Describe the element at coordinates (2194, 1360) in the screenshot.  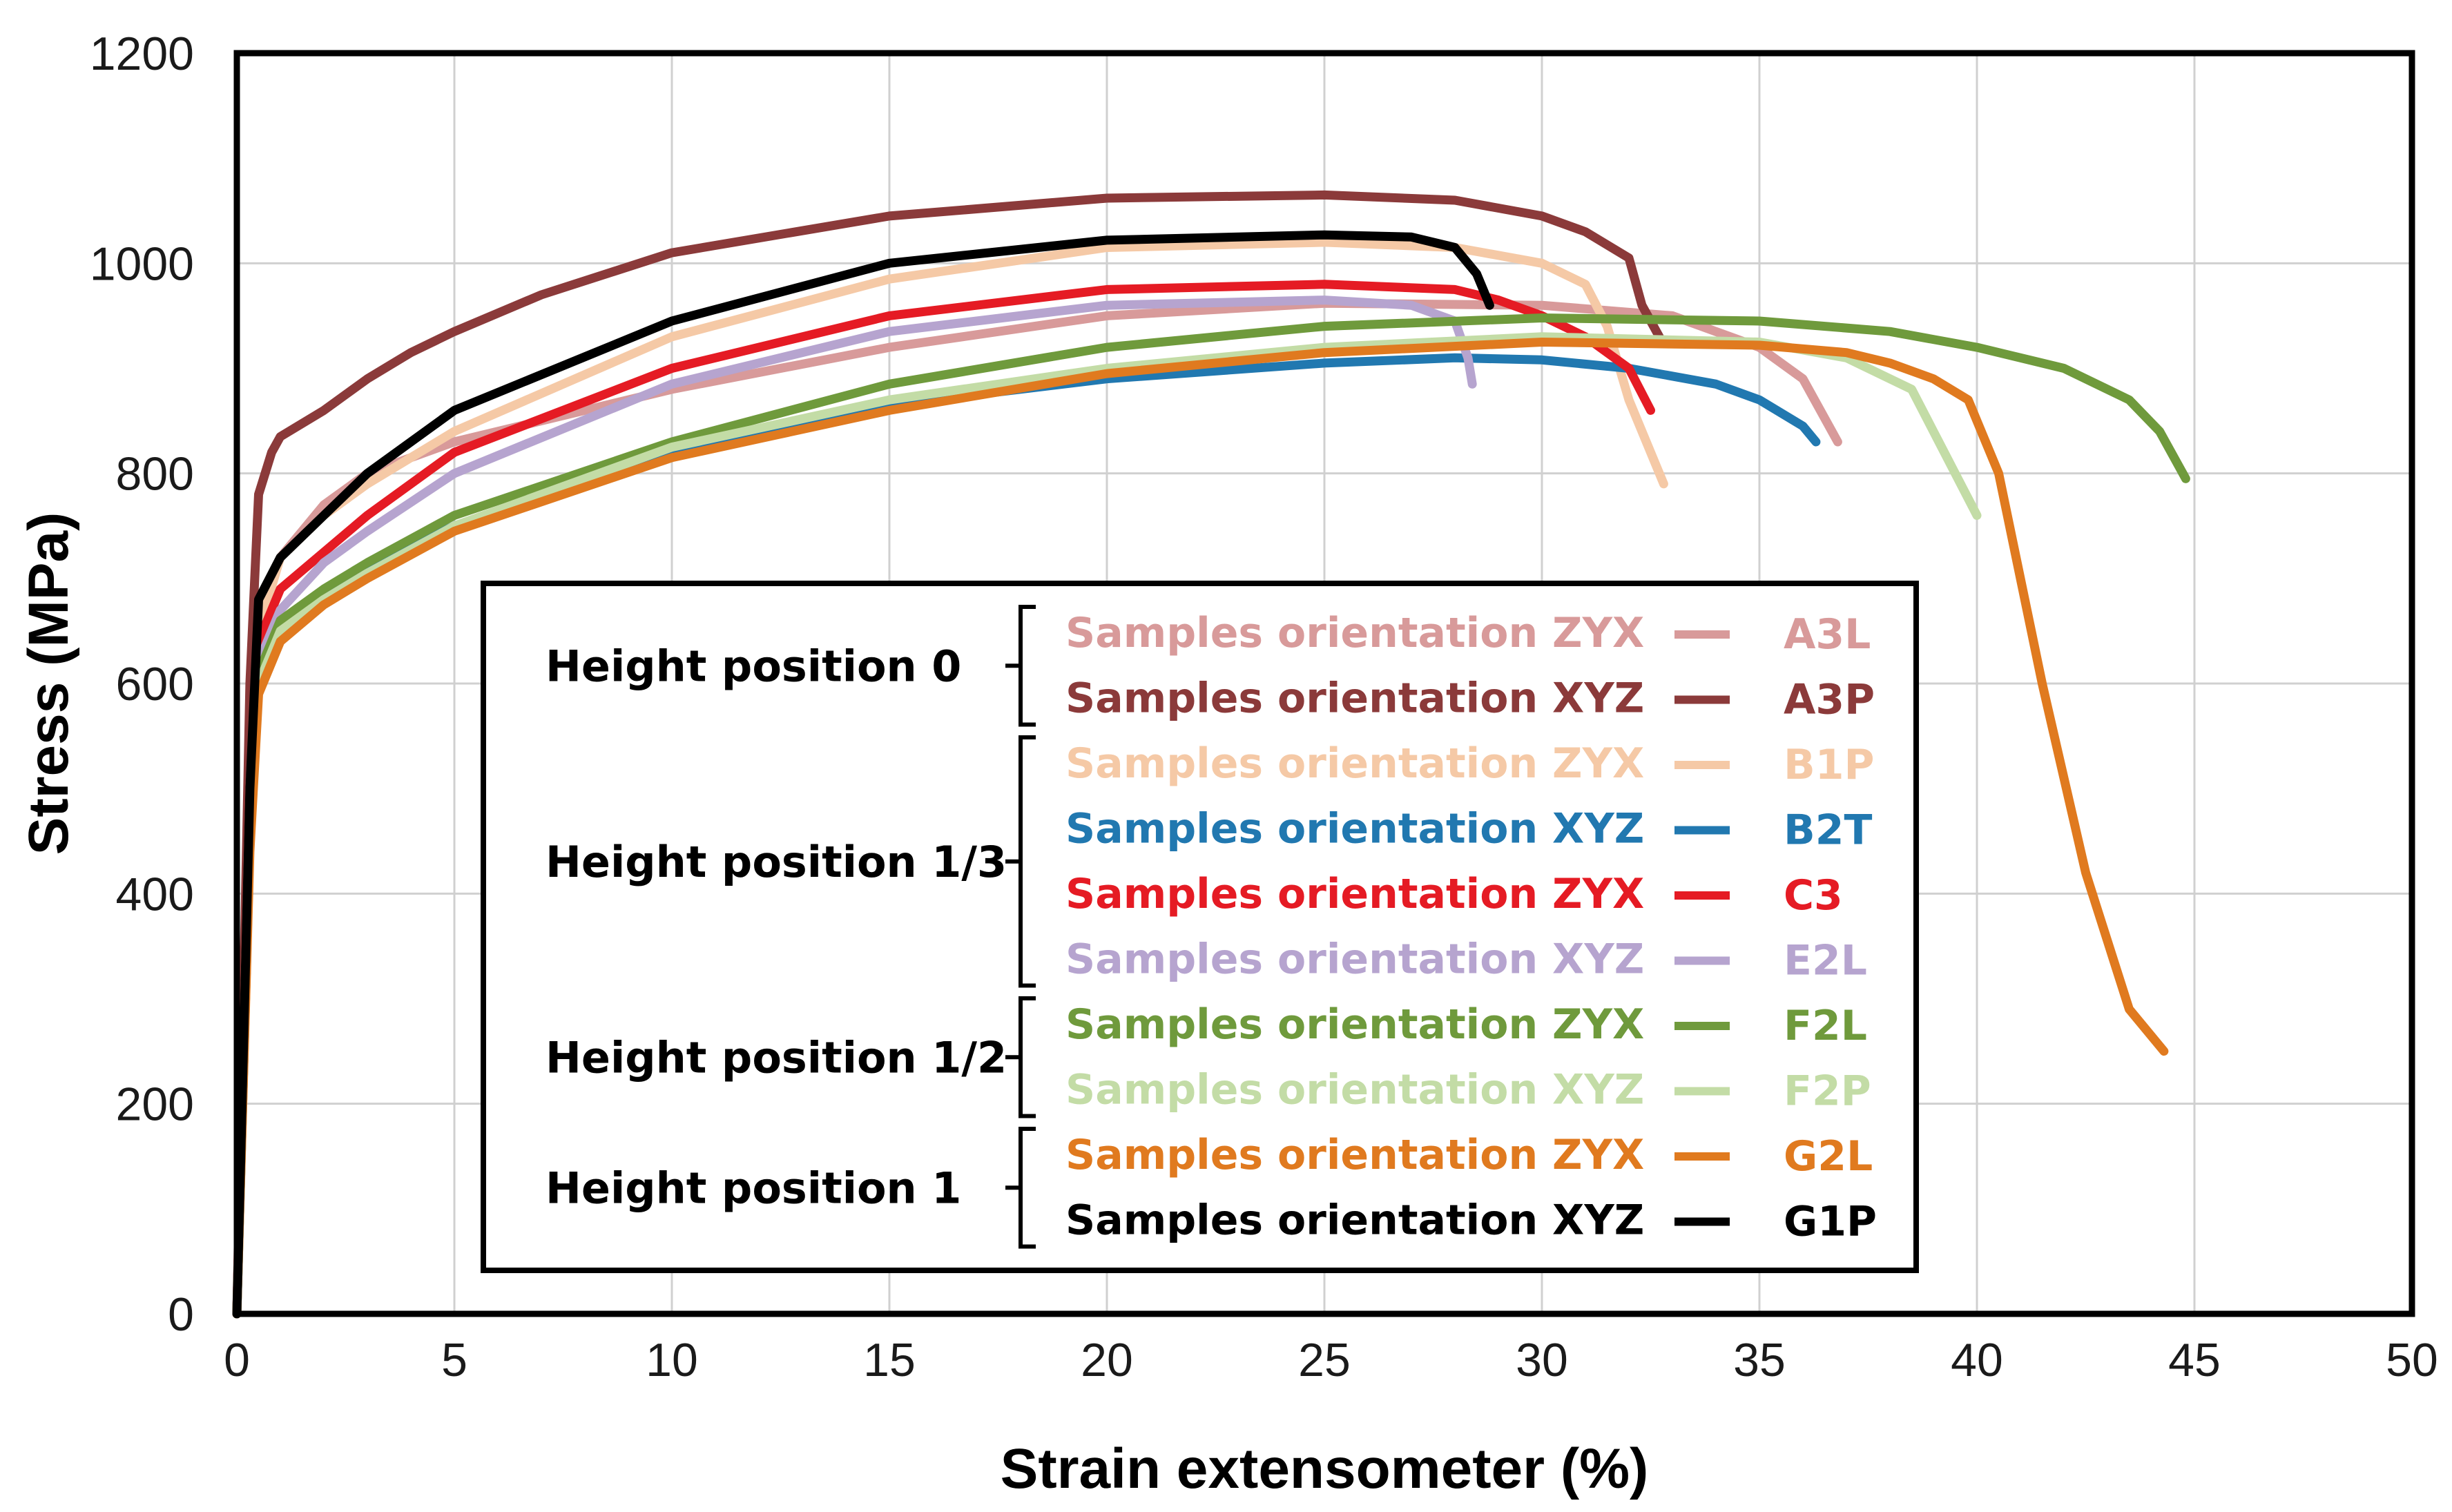
I see `x-tick-label: 45` at that location.